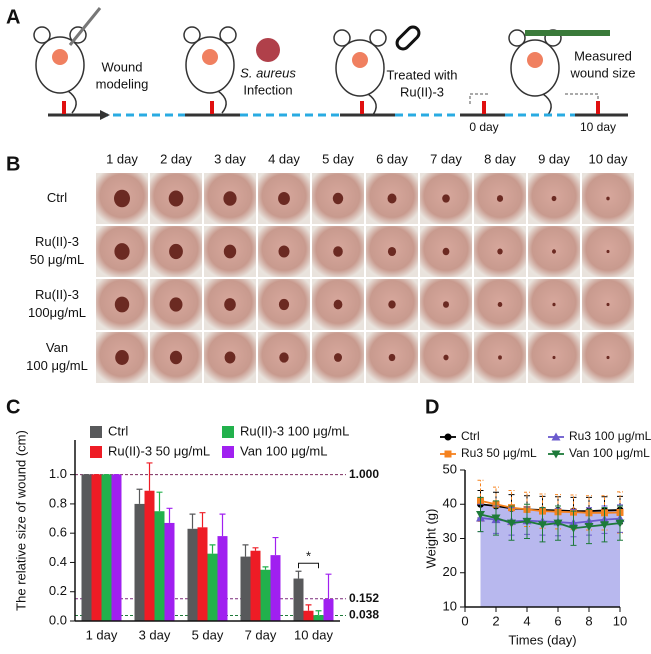  What do you see at coordinates (308, 556) in the screenshot?
I see `significance-mark: *` at bounding box center [308, 556].